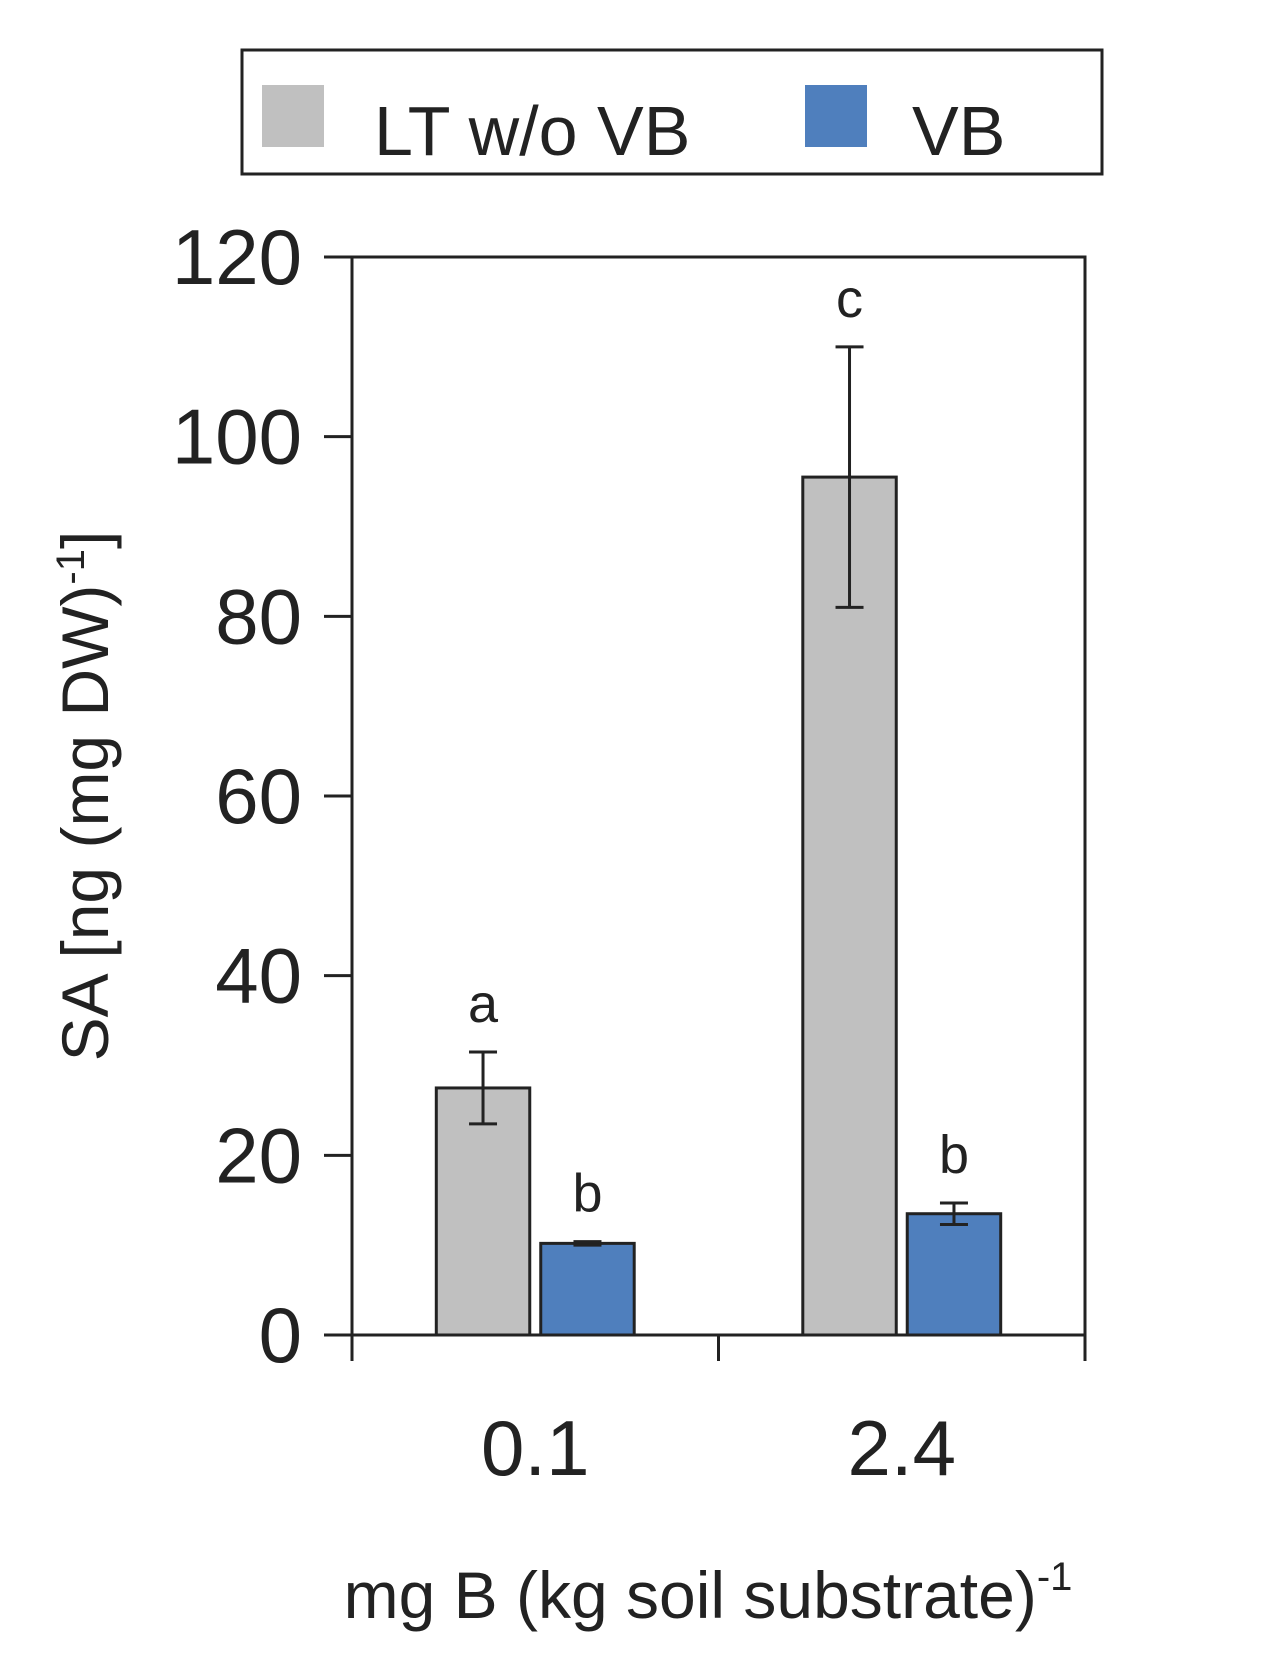 Image resolution: width=1266 pixels, height=1676 pixels. What do you see at coordinates (258, 1155) in the screenshot?
I see `y-tick-label: 20` at bounding box center [258, 1155].